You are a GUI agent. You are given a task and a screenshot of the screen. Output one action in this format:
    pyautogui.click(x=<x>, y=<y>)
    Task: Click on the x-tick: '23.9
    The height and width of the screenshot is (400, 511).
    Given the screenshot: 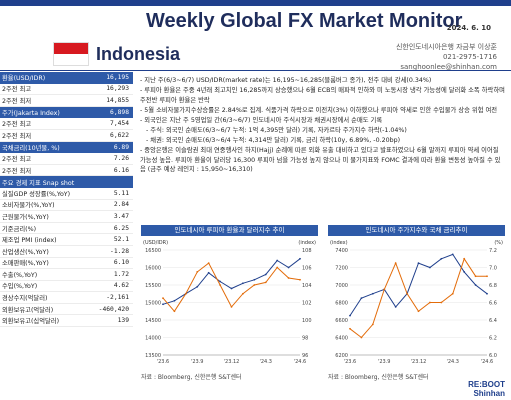 What is the action you would take?
    pyautogui.click(x=197, y=362)
    